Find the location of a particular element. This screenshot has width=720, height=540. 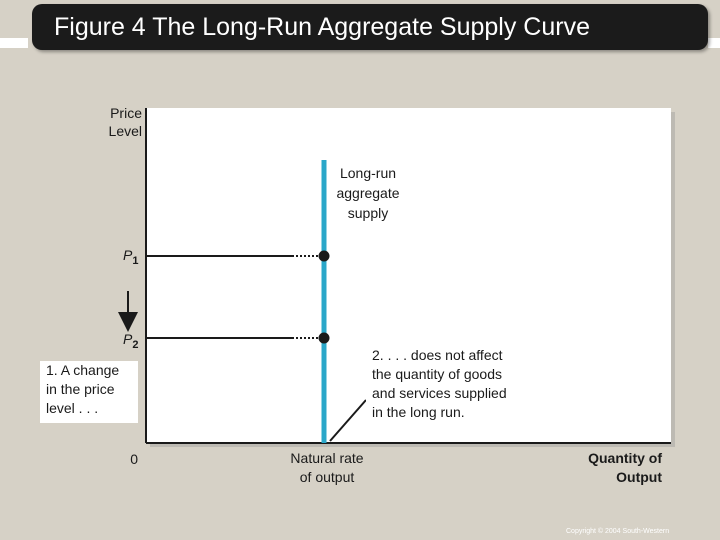

natural-rate-line-2: of output is located at coordinates (327, 477).